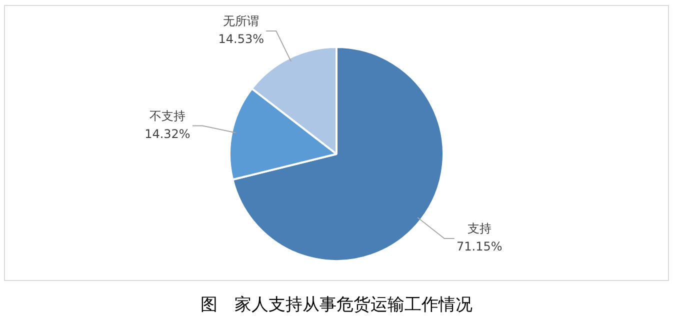 This screenshot has height=327, width=673. Describe the element at coordinates (167, 133) in the screenshot. I see `data-label: 14.32%` at that location.